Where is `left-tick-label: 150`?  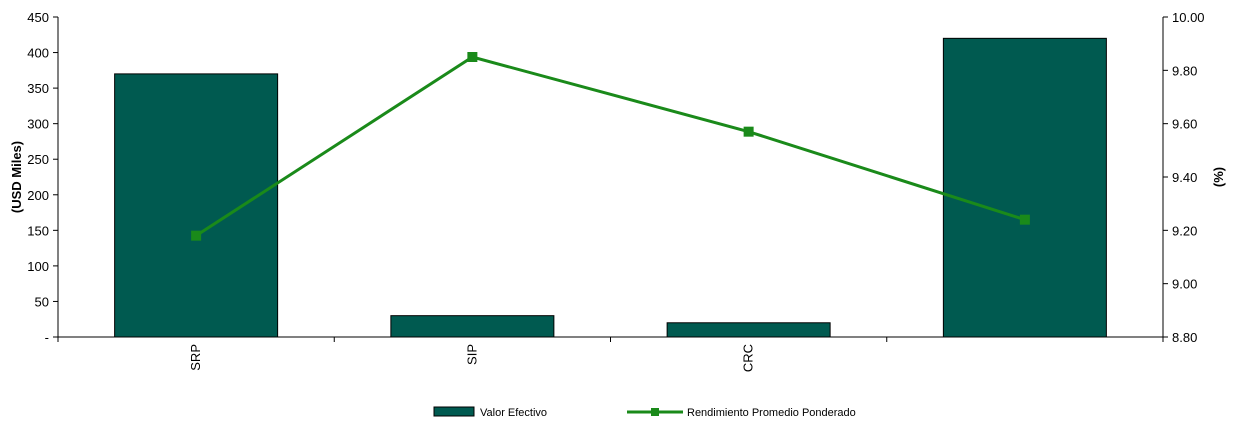 left-tick-label: 150 is located at coordinates (38, 230).